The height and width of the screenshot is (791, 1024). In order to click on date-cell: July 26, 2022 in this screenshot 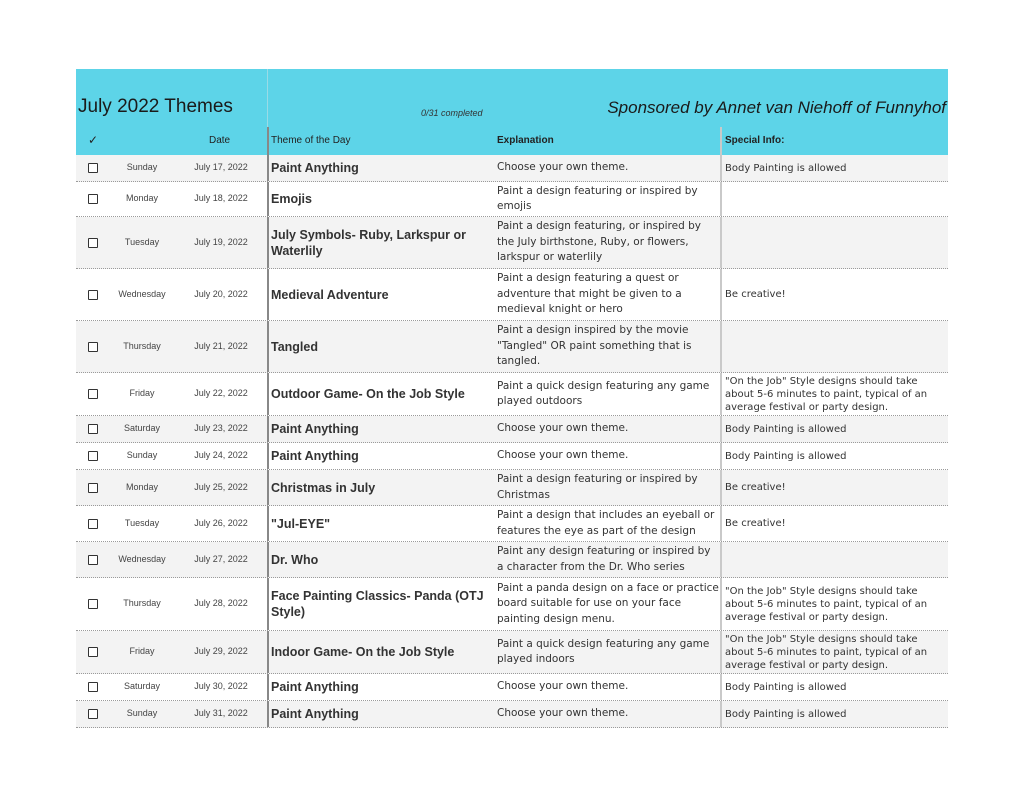, I will do `click(221, 522)`.